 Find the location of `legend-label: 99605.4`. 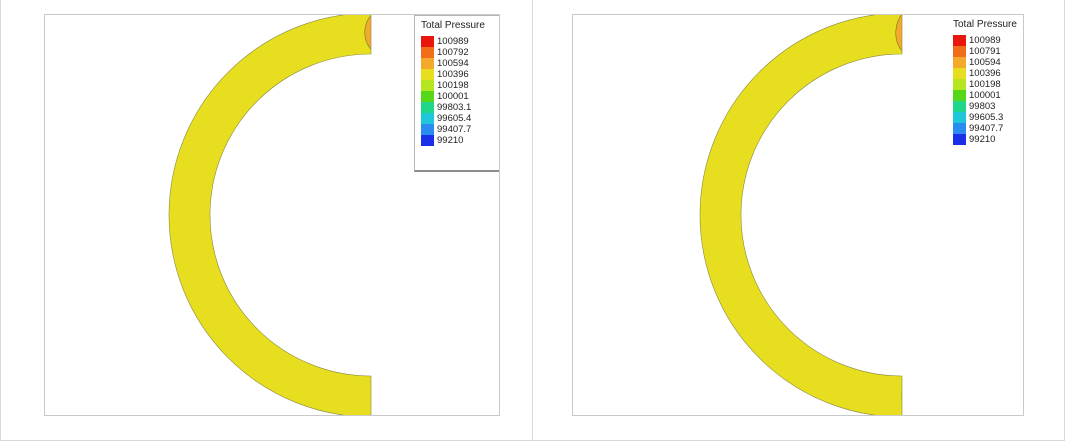

legend-label: 99605.4 is located at coordinates (454, 118).